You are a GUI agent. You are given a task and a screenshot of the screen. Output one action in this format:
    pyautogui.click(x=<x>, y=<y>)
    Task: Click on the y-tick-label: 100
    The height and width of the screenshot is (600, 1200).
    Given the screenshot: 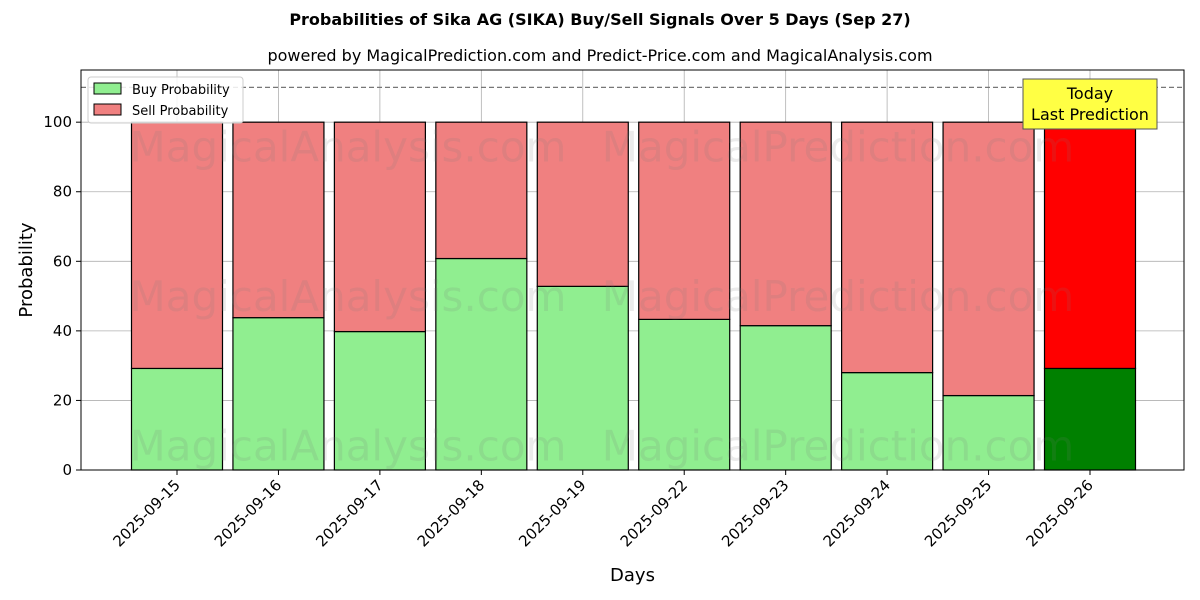 What is the action you would take?
    pyautogui.click(x=57, y=122)
    